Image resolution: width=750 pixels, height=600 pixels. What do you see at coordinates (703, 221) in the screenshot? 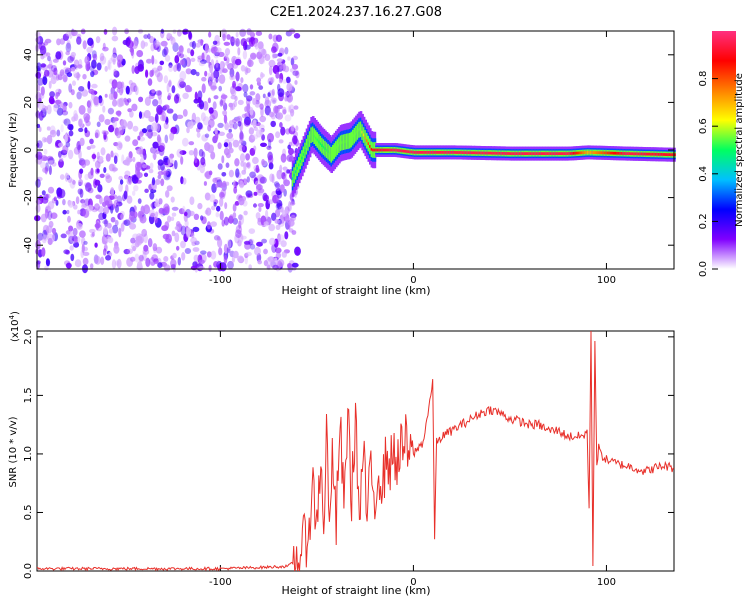
I see `colorbar-tick-label: 0.2` at bounding box center [703, 221].